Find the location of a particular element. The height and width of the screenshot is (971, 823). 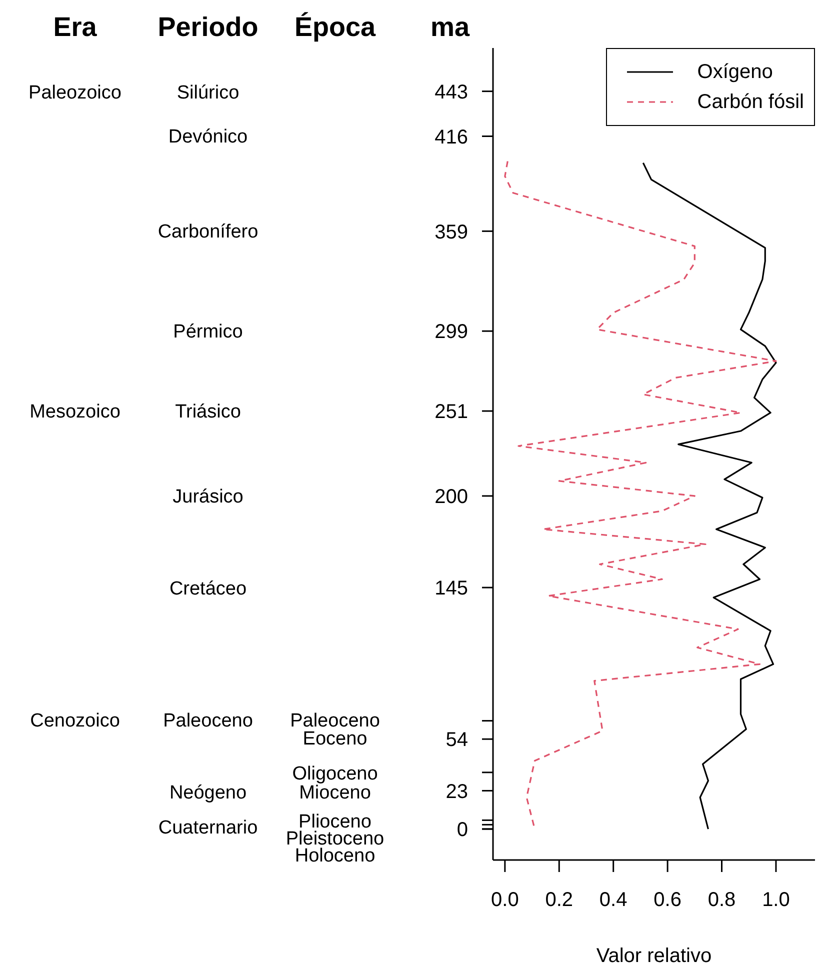

text: Cenozoico is located at coordinates (75, 721).